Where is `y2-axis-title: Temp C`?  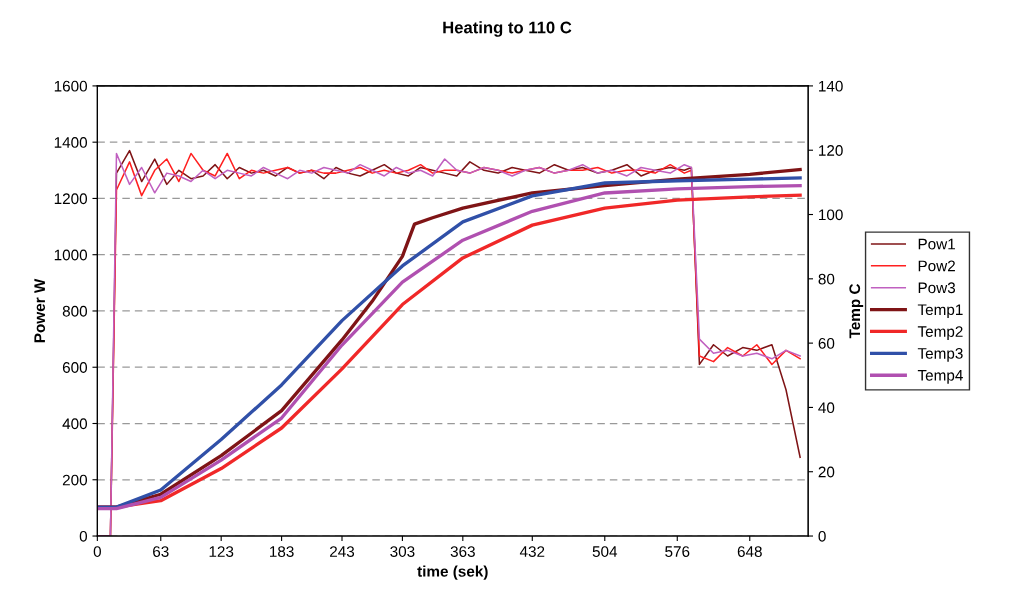
y2-axis-title: Temp C is located at coordinates (856, 311).